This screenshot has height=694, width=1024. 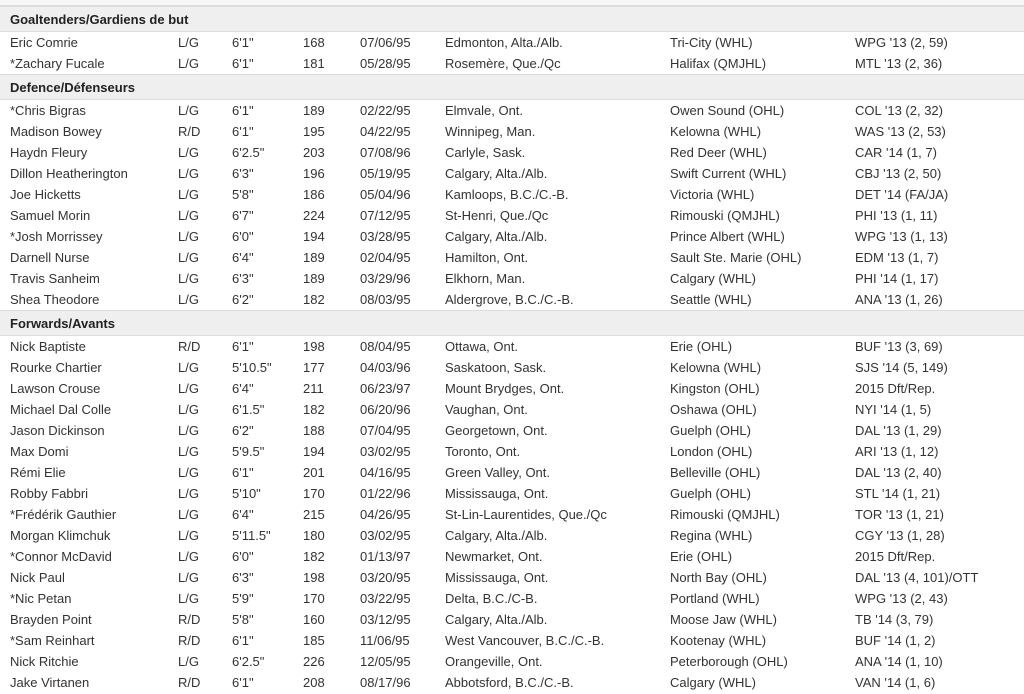 I want to click on weight: 203, so click(x=314, y=152).